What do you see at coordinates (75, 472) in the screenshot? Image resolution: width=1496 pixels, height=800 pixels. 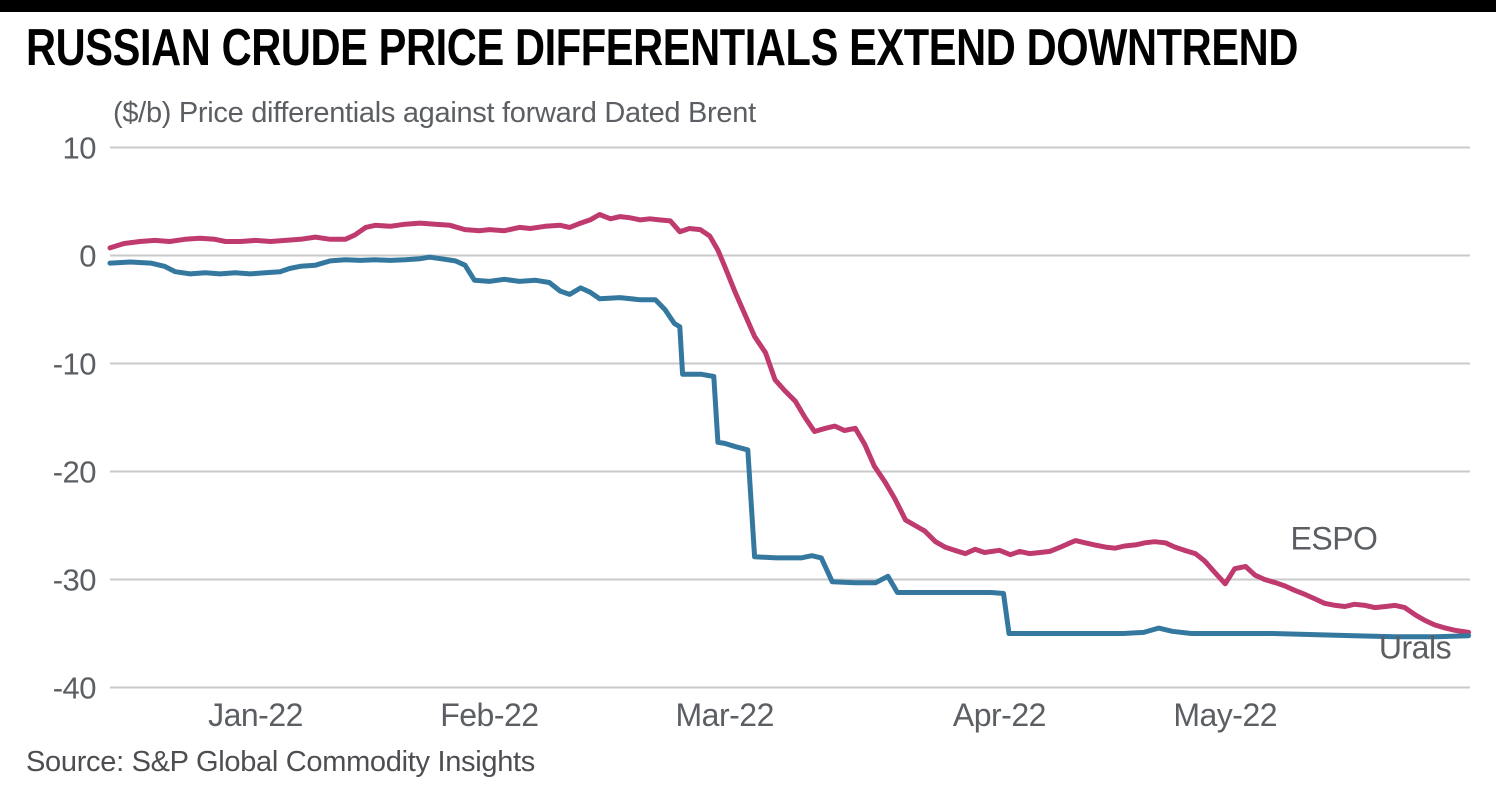 I see `y-tick-label: -20` at bounding box center [75, 472].